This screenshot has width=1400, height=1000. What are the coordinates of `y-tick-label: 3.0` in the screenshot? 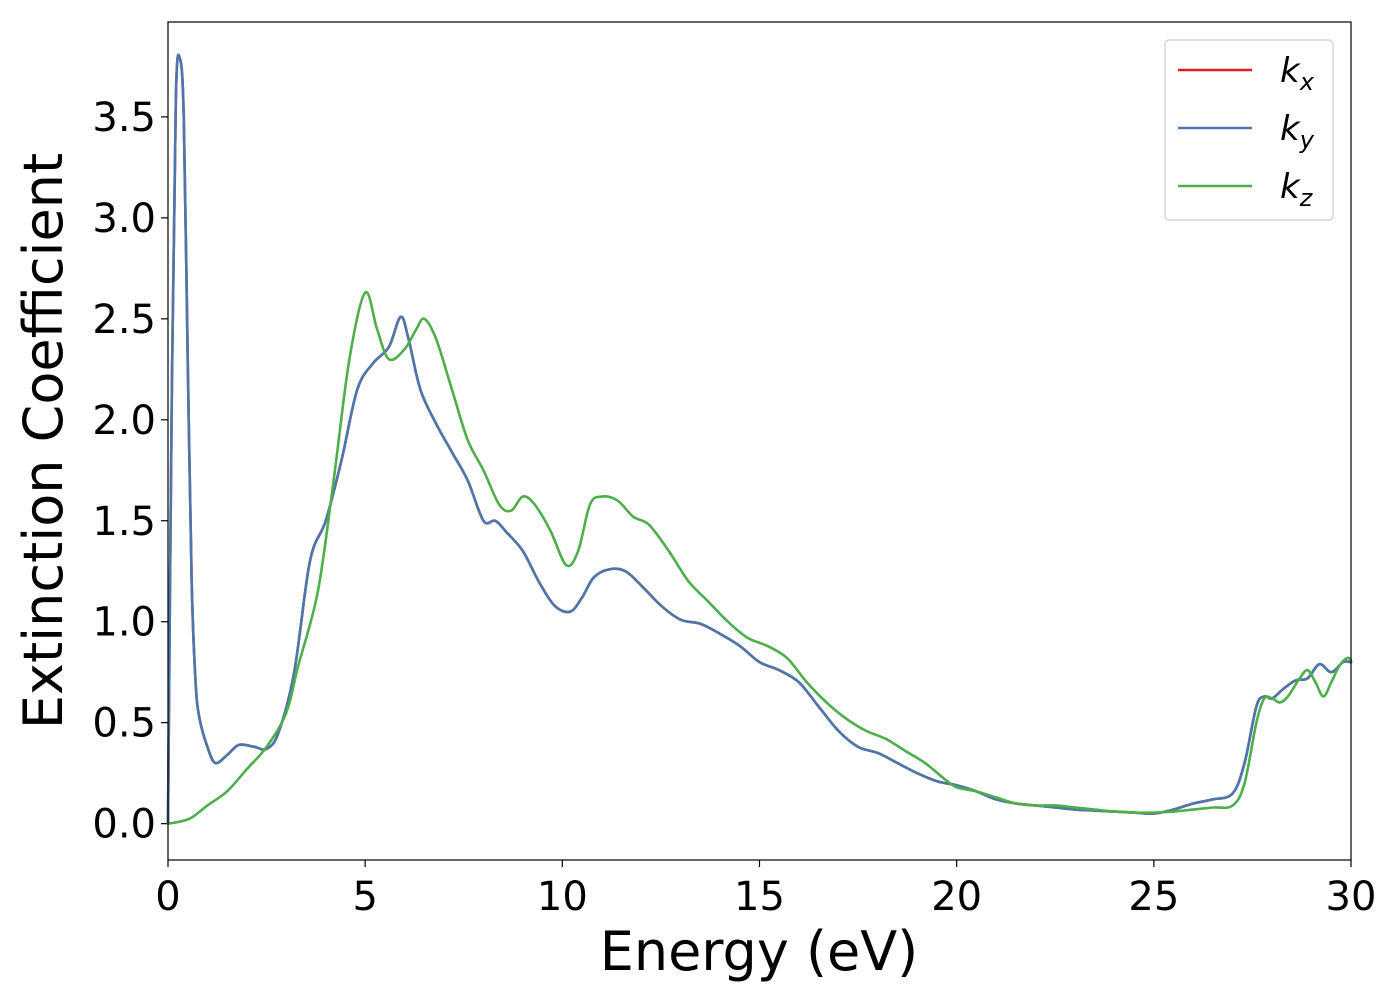 It's located at (124, 219).